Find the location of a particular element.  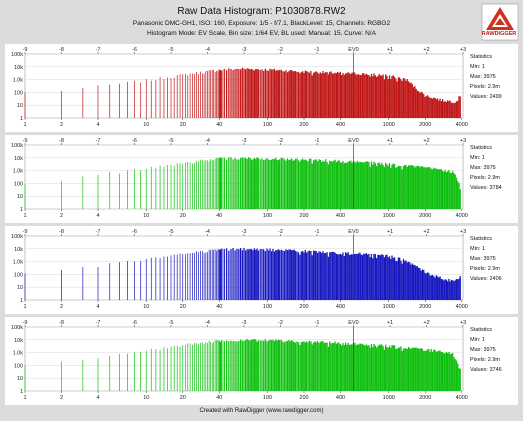

logo-text: RAWDIGGER is located at coordinates (499, 34).